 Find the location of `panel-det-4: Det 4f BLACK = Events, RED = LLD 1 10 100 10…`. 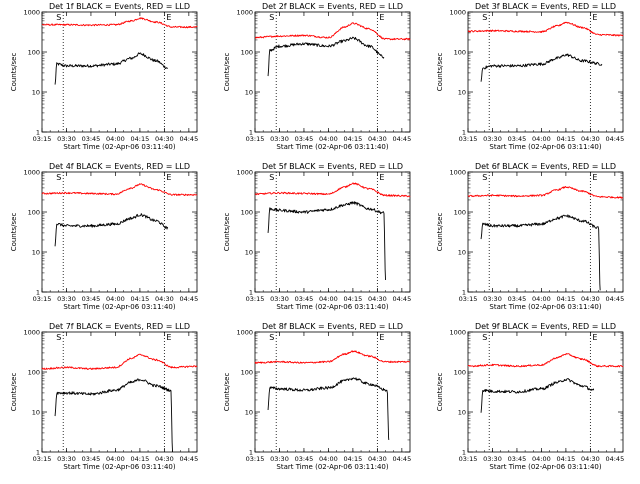

panel-det-4: Det 4f BLACK = Events, RED = LLD 1 10 100 10… is located at coordinates (104, 236).